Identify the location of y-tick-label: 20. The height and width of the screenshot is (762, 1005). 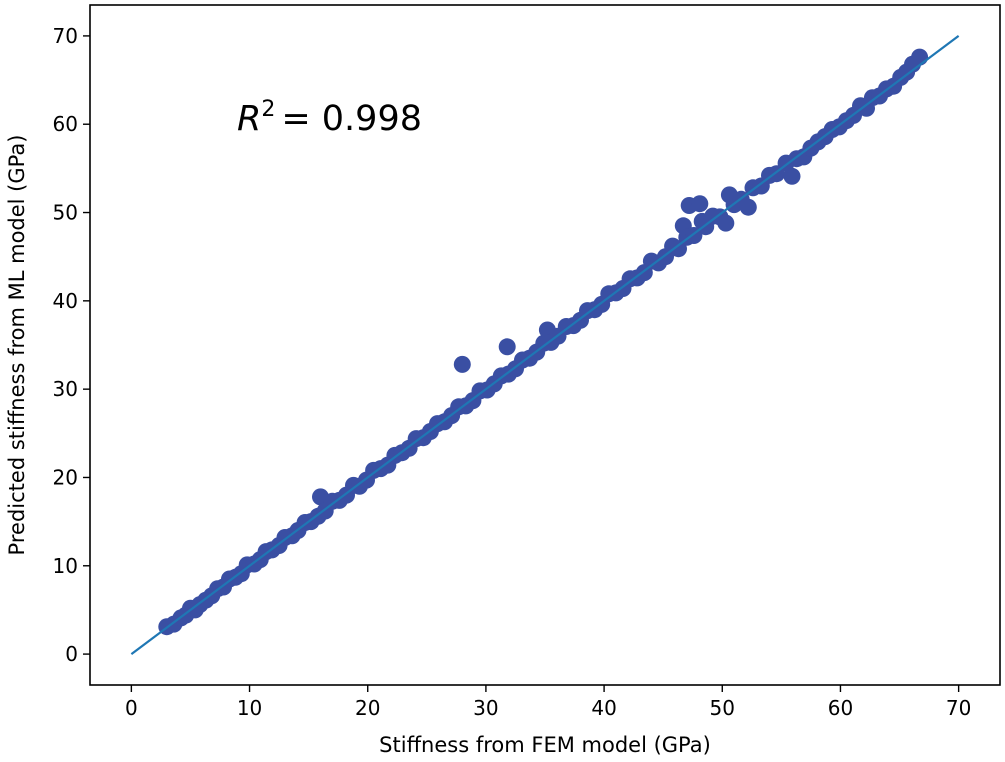
(65, 477).